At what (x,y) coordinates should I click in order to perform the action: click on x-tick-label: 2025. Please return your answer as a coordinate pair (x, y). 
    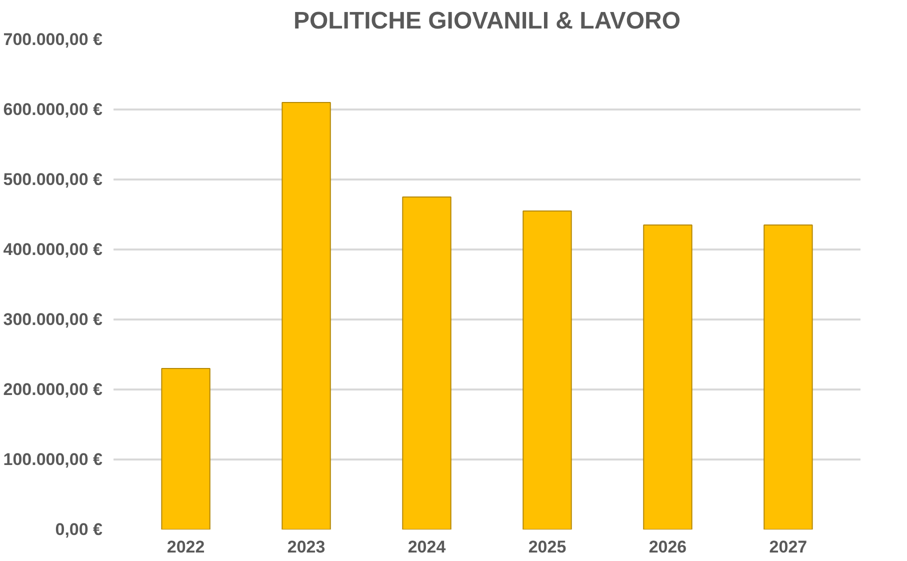
    Looking at the image, I should click on (547, 547).